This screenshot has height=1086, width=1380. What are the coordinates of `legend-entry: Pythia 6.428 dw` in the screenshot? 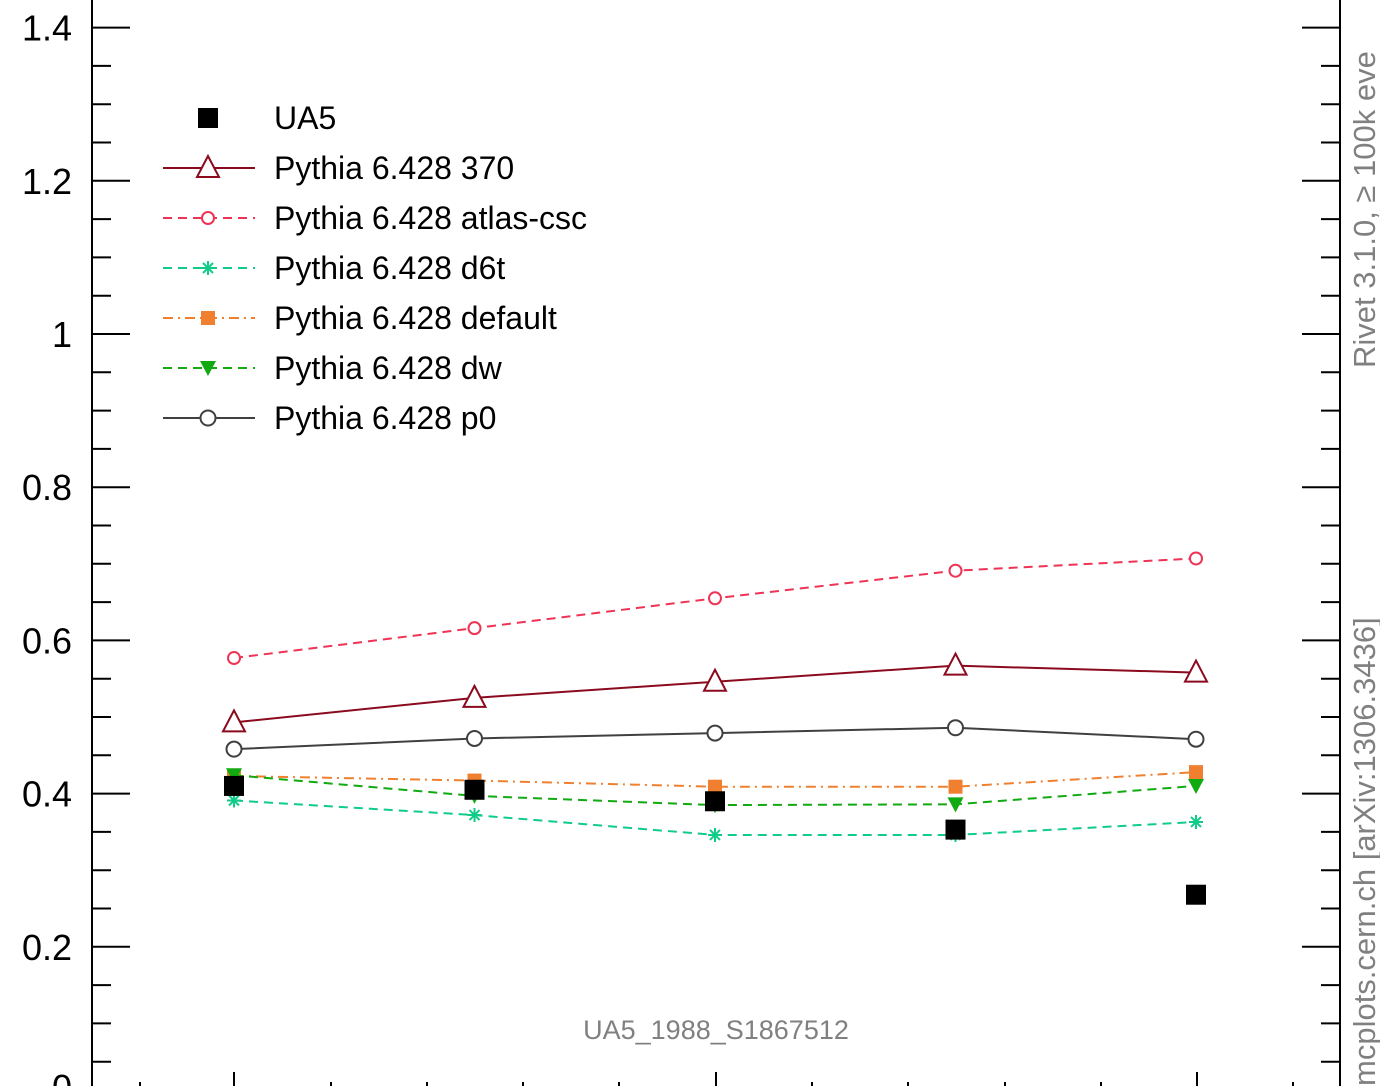 It's located at (333, 368).